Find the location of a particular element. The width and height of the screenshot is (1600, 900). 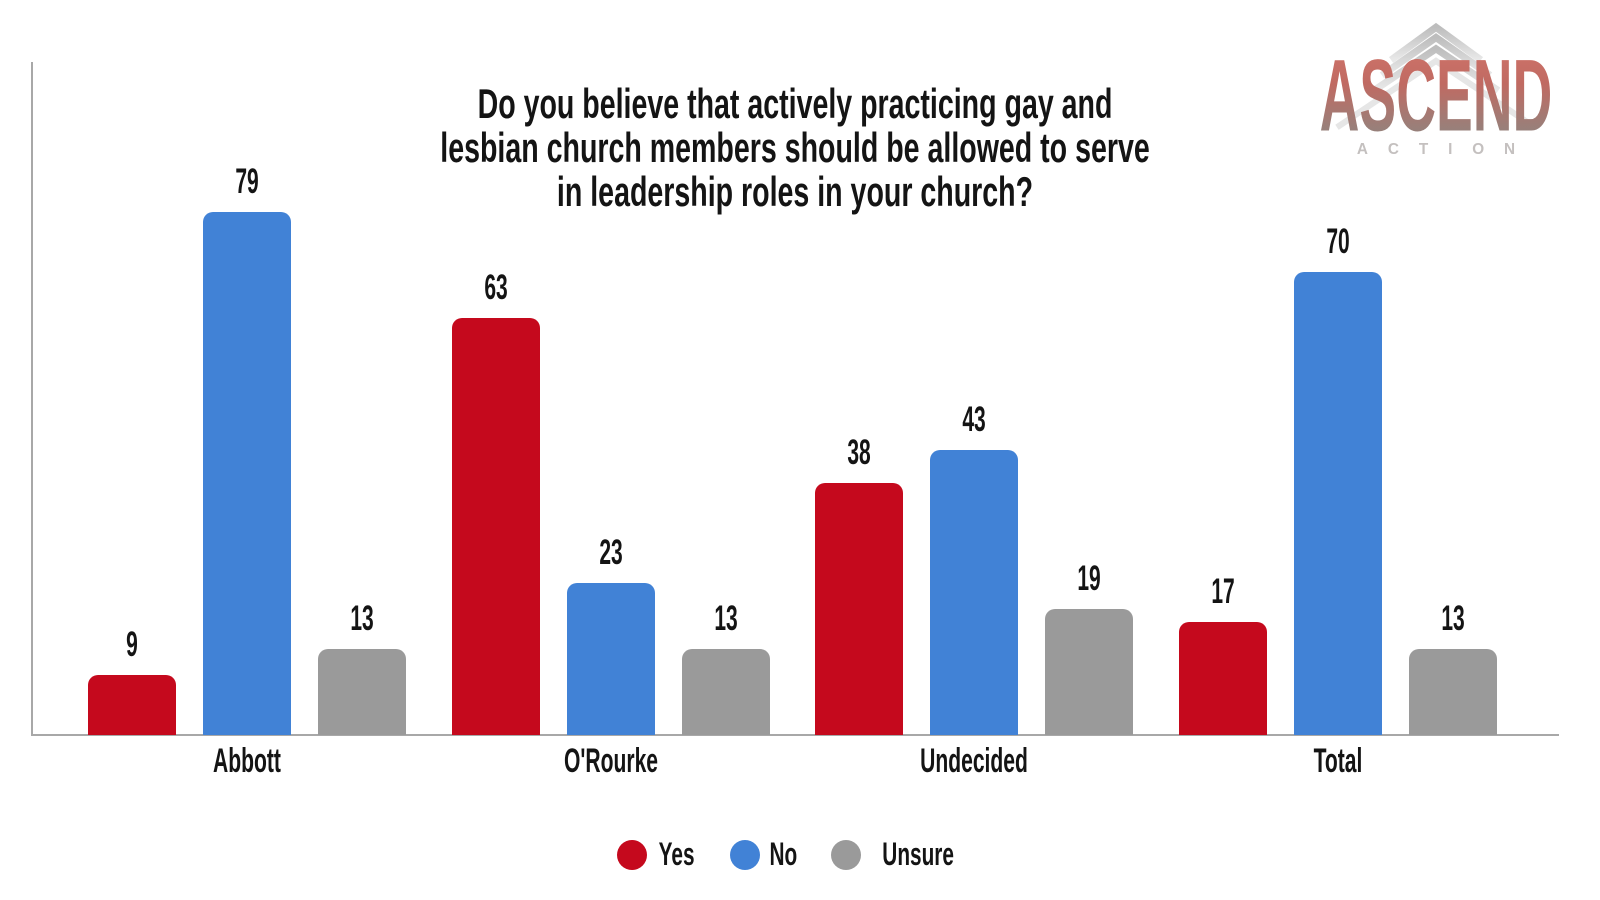

bar-value-label-abbott-yes: 9 is located at coordinates (132, 645).